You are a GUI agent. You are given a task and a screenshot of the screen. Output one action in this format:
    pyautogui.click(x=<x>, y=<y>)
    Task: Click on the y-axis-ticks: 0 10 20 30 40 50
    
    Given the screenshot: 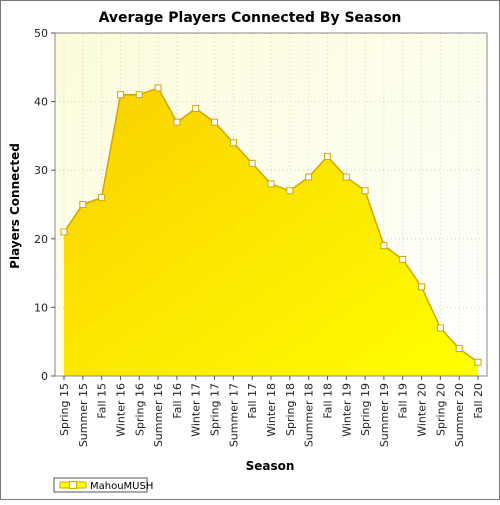 What is the action you would take?
    pyautogui.click(x=44, y=205)
    